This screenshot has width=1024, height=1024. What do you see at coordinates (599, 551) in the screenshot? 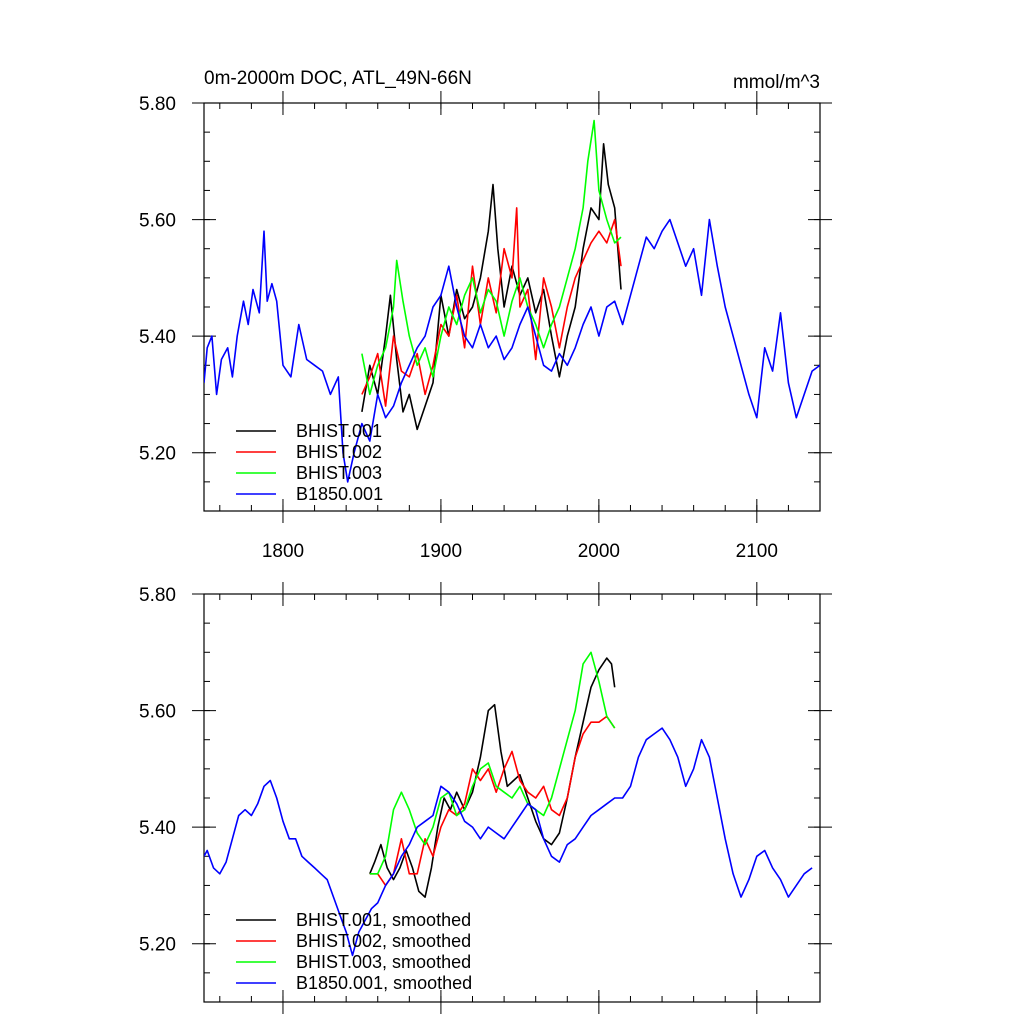
I see `x-tick-label: 2000` at bounding box center [599, 551].